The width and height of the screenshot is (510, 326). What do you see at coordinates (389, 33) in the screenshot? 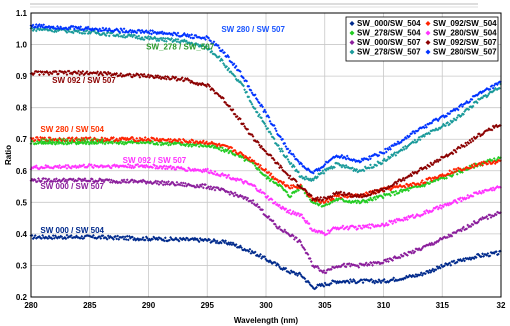
I see `legend-entry: SW_278/SW_504` at bounding box center [389, 33].